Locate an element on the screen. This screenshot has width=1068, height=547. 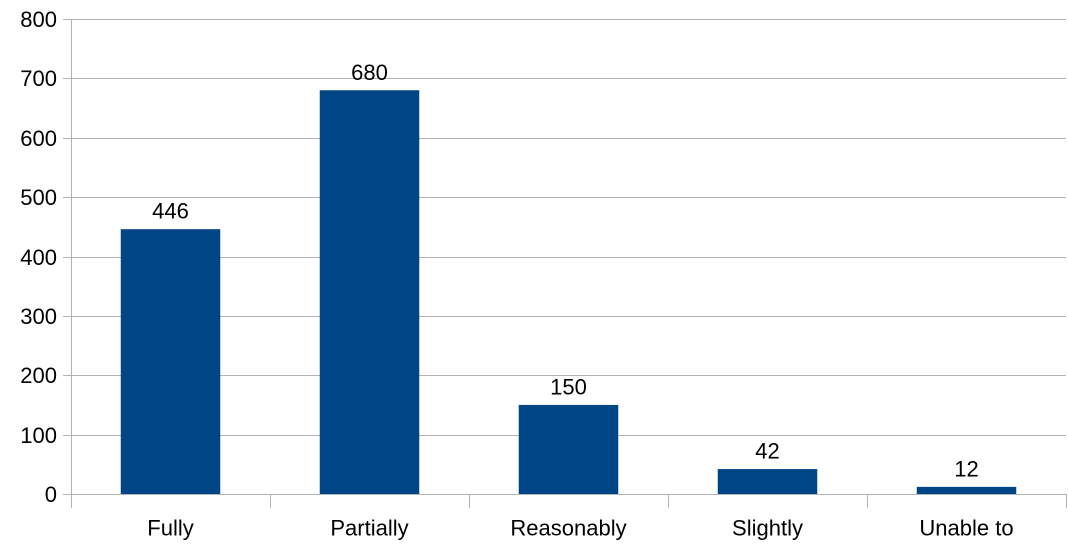
data-label: 42 is located at coordinates (767, 451).